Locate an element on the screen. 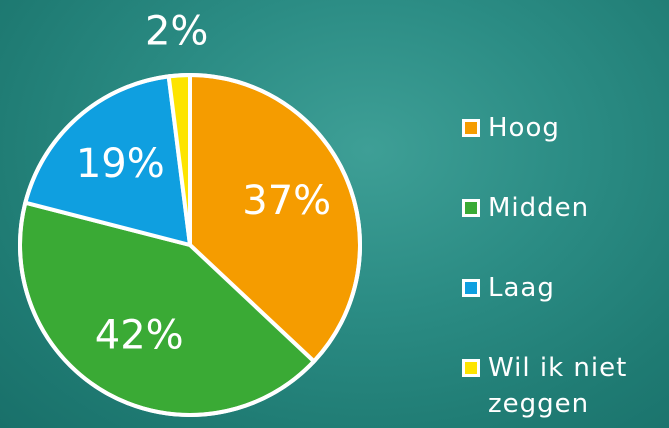 The height and width of the screenshot is (428, 669). legend-item: Midden is located at coordinates (564, 230).